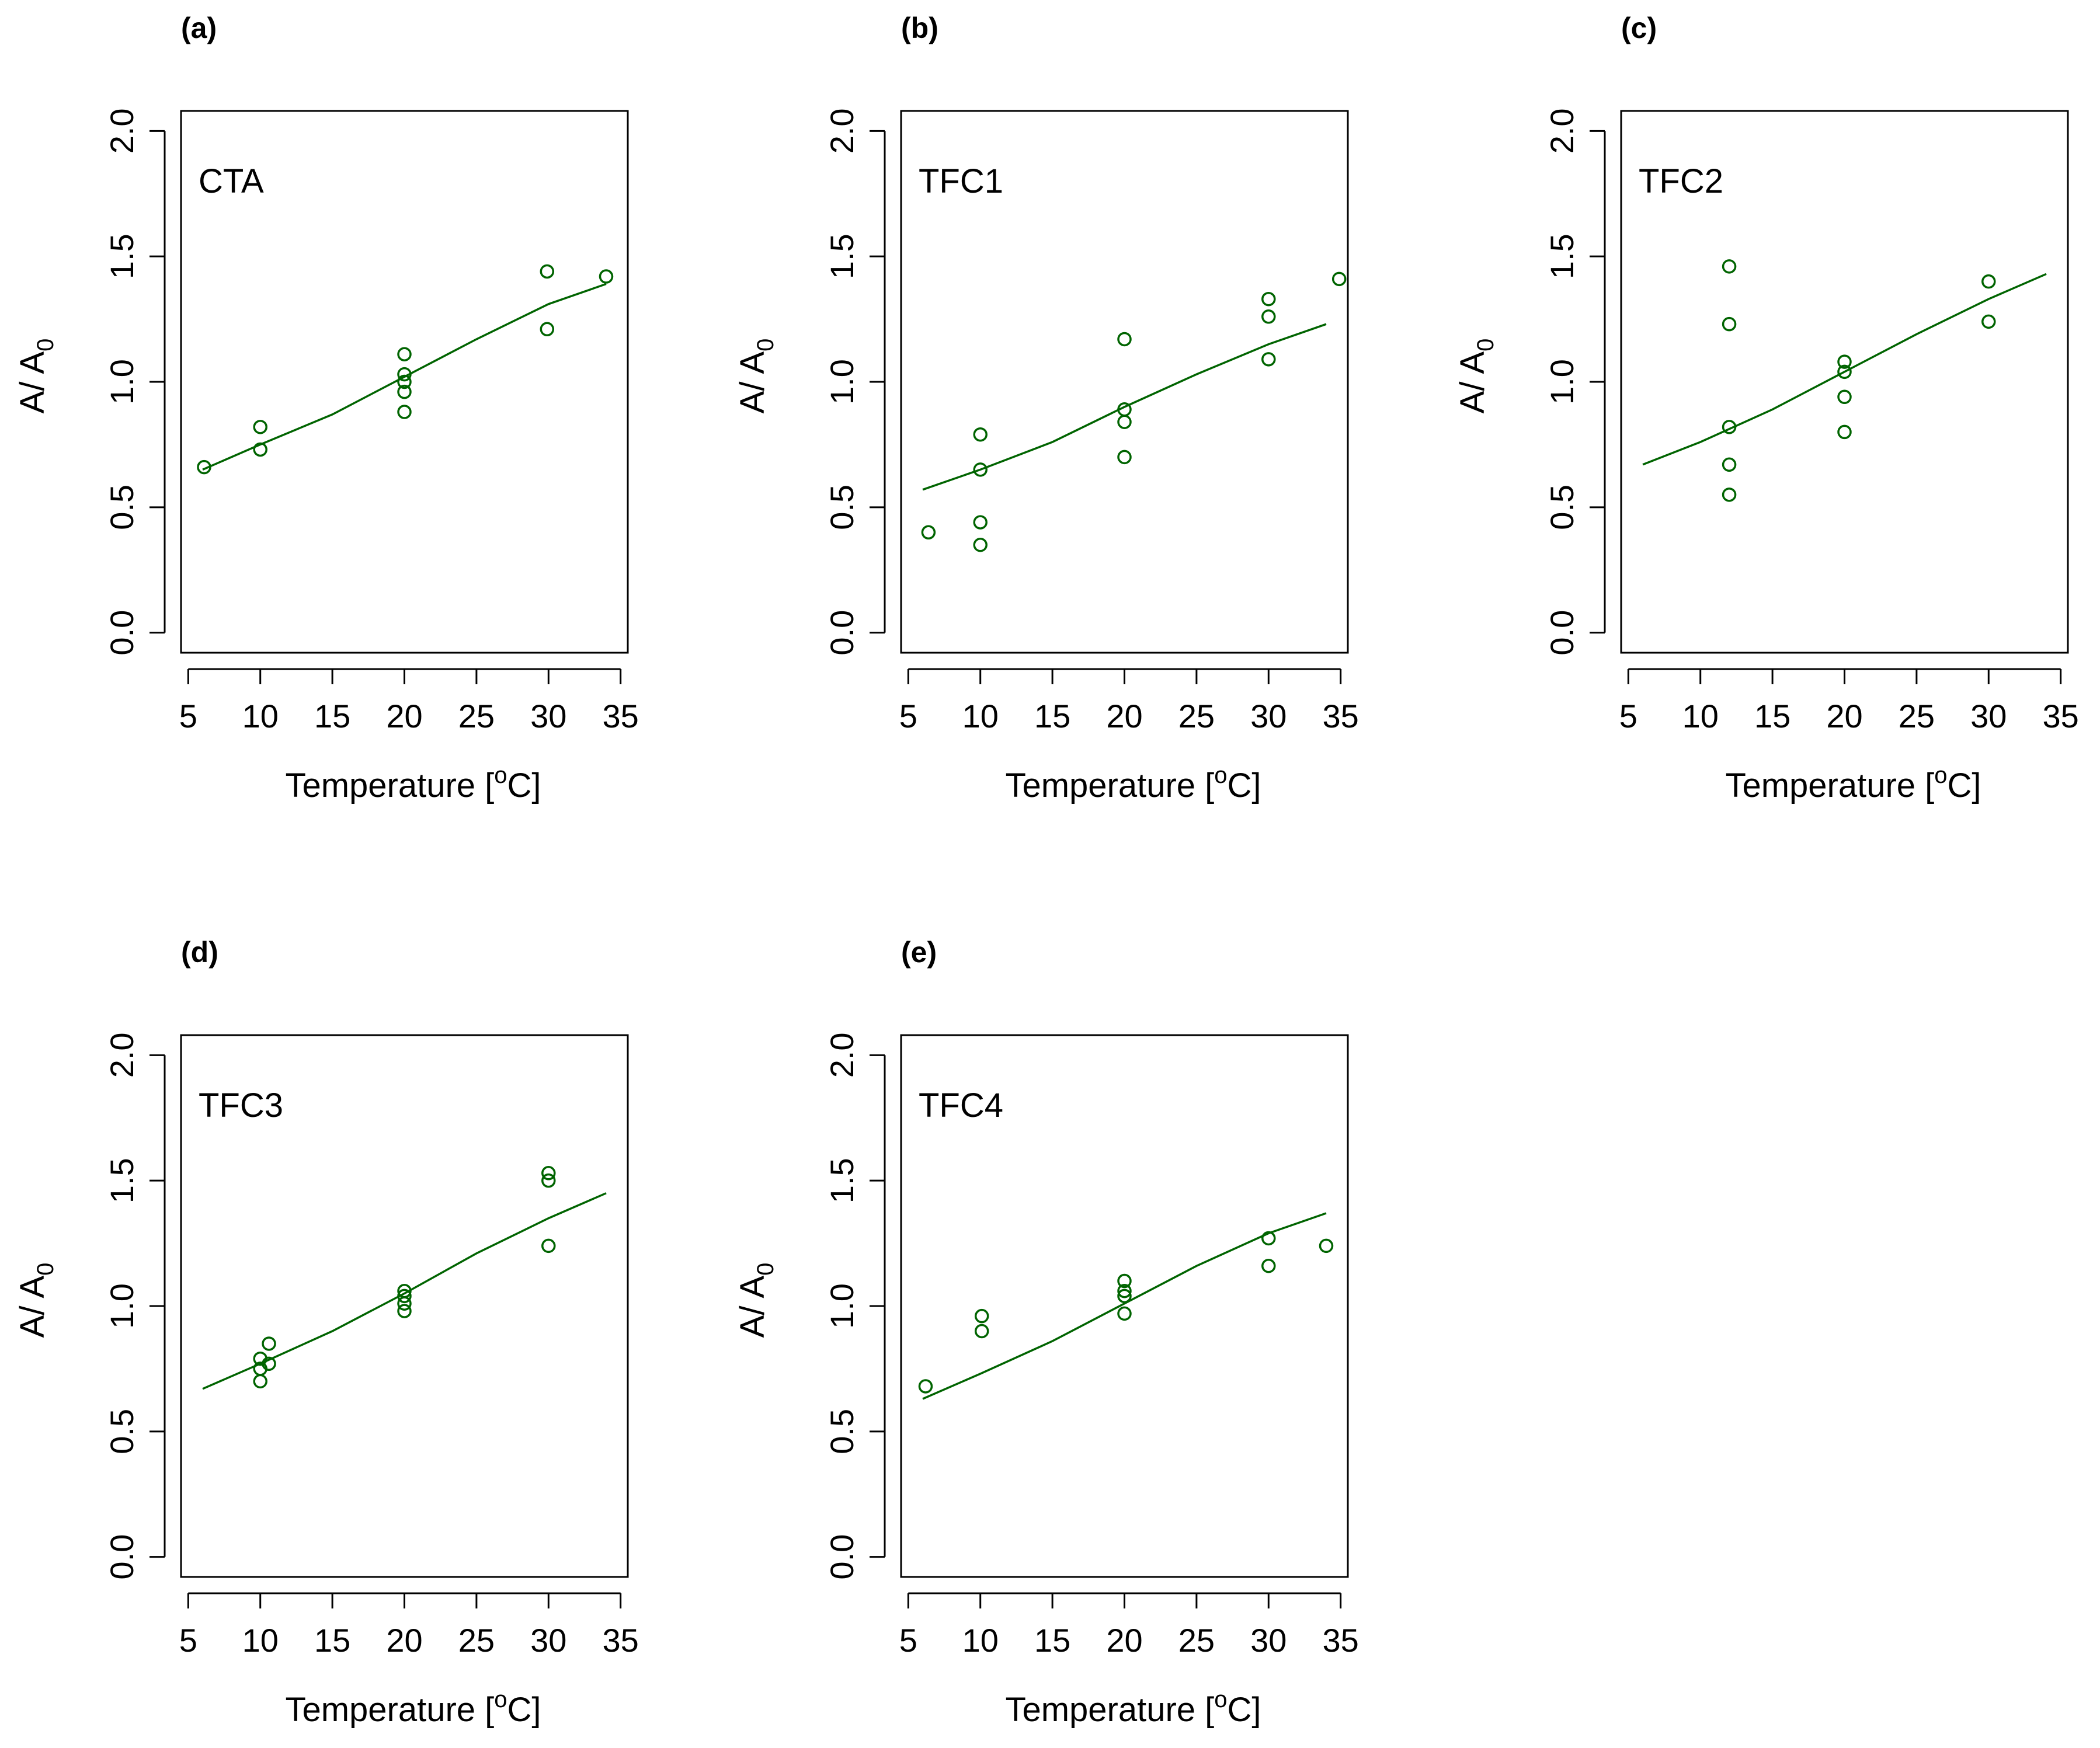 This screenshot has height=1748, width=2100. What do you see at coordinates (961, 1105) in the screenshot?
I see `series-annotation: TFC4` at bounding box center [961, 1105].